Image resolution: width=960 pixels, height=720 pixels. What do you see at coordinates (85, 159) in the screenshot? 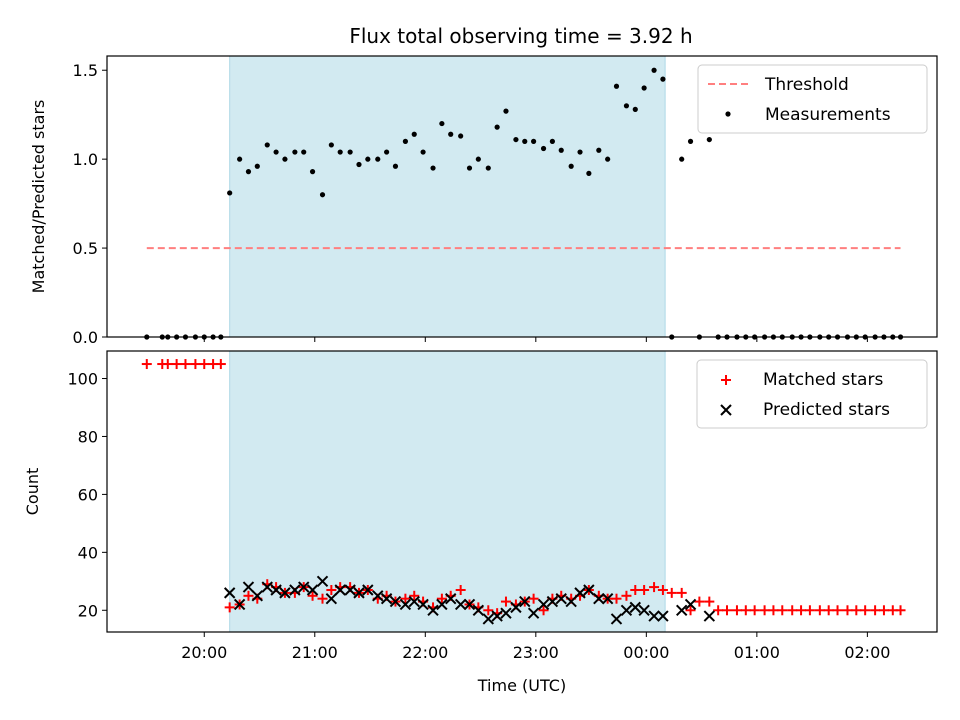
I see `y-tick-label: 1.0` at bounding box center [85, 159].